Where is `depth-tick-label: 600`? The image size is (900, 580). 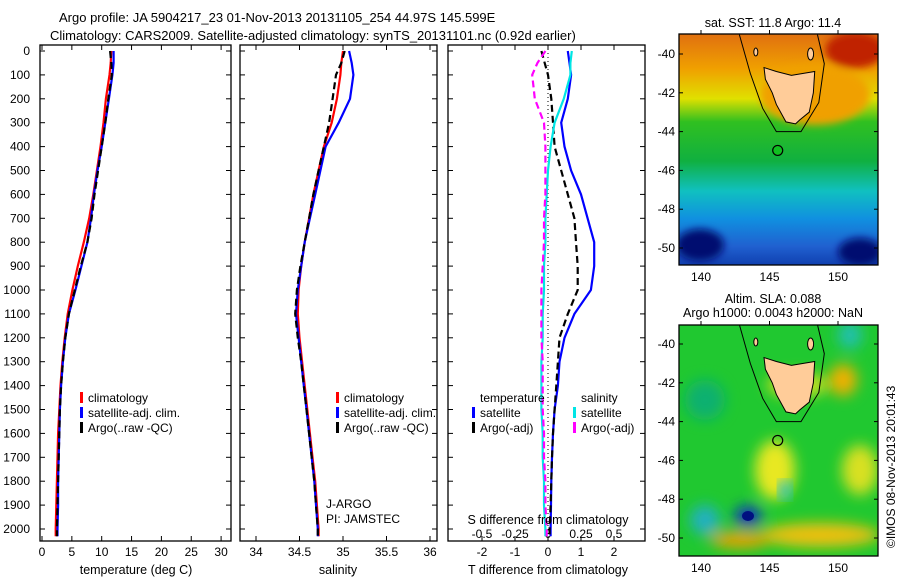
depth-tick-label: 600 is located at coordinates (20, 194).